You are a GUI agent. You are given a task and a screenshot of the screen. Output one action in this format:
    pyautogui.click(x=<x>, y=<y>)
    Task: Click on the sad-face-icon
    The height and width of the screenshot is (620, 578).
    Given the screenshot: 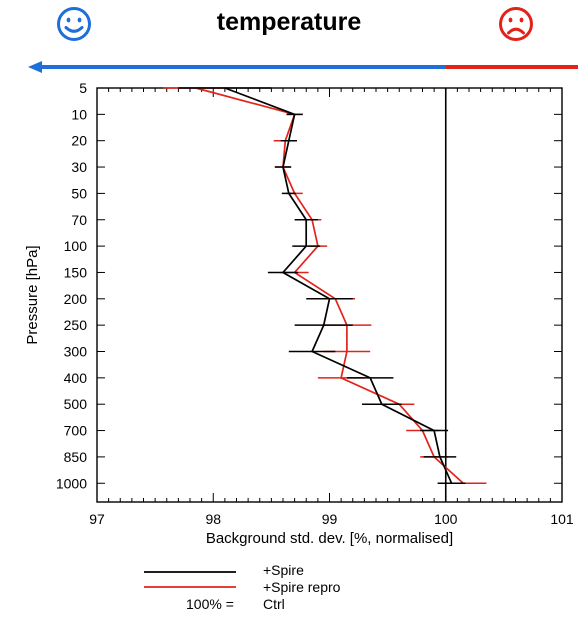 What is the action you would take?
    pyautogui.click(x=516, y=24)
    